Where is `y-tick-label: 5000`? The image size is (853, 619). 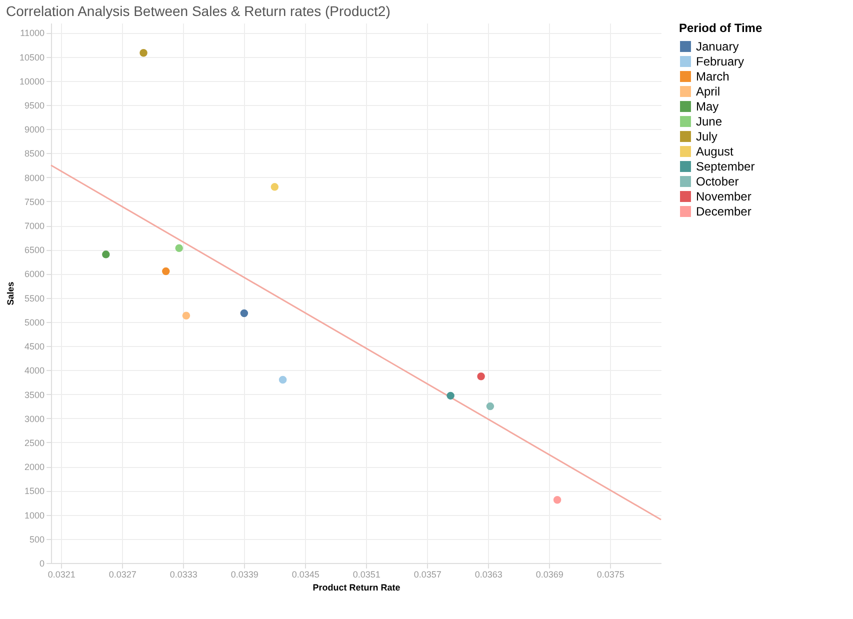
y-tick-label: 5000 is located at coordinates (34, 322).